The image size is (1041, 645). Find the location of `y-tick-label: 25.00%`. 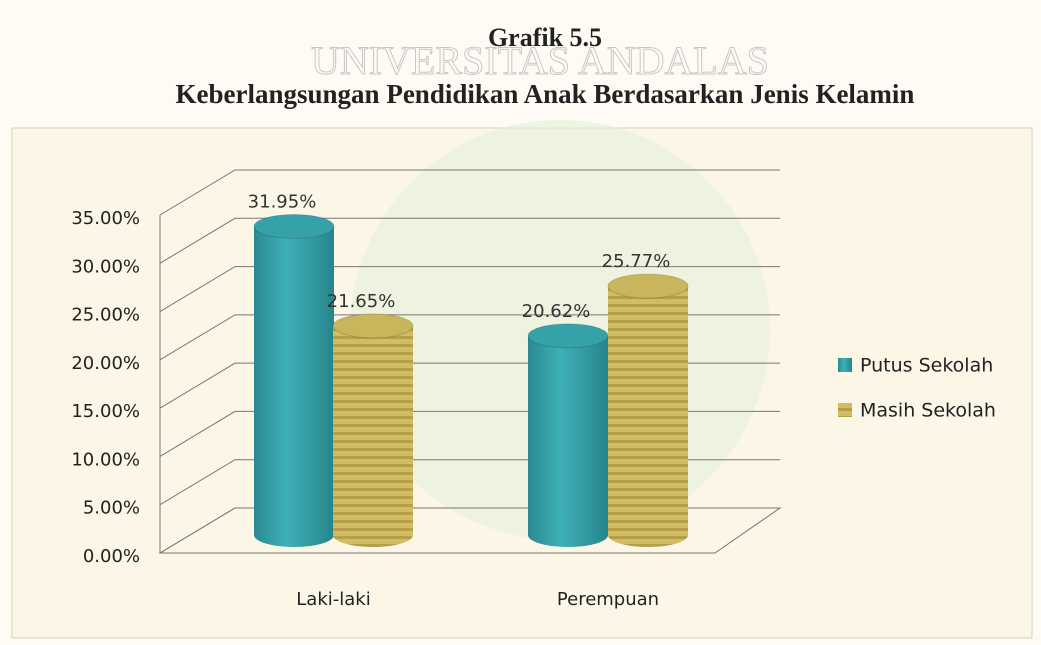

y-tick-label: 25.00% is located at coordinates (105, 315).